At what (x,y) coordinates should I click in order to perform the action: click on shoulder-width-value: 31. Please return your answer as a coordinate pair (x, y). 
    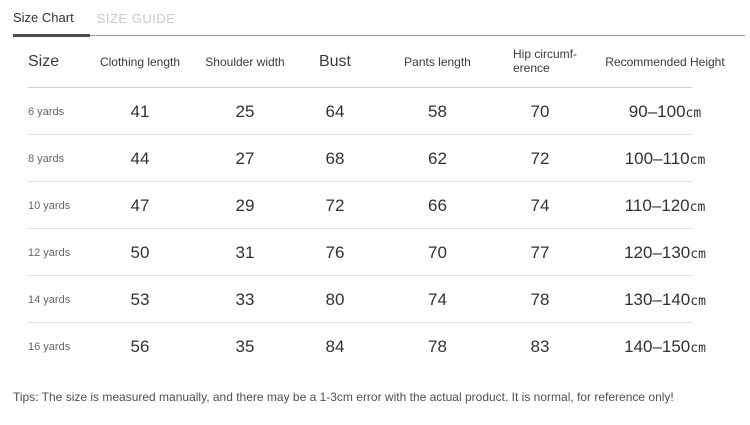
    Looking at the image, I should click on (245, 252).